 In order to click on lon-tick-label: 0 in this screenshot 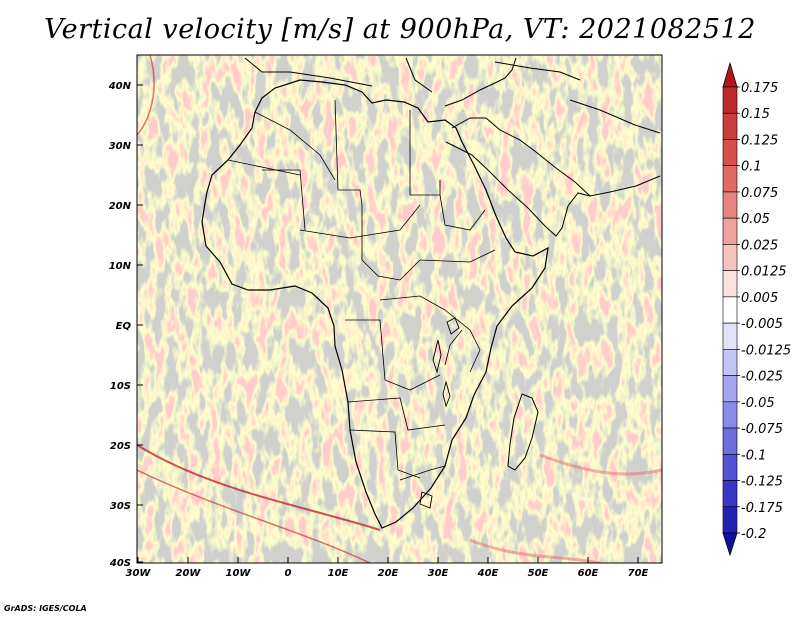, I will do `click(288, 573)`.